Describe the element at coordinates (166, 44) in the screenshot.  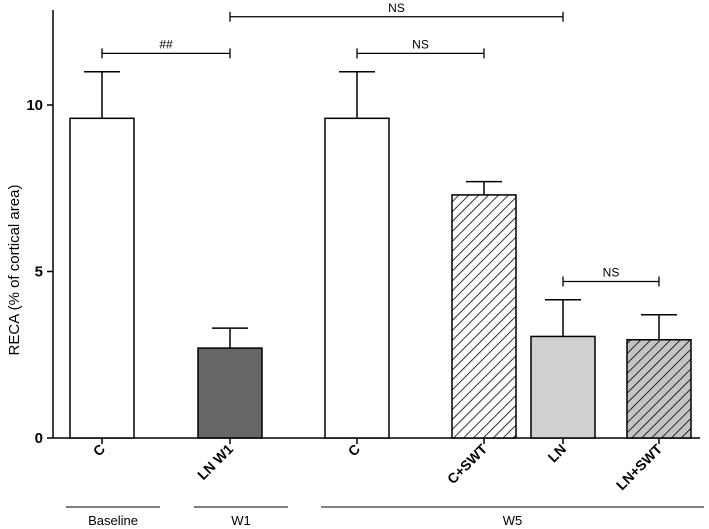
I see `significance-label: ##` at that location.